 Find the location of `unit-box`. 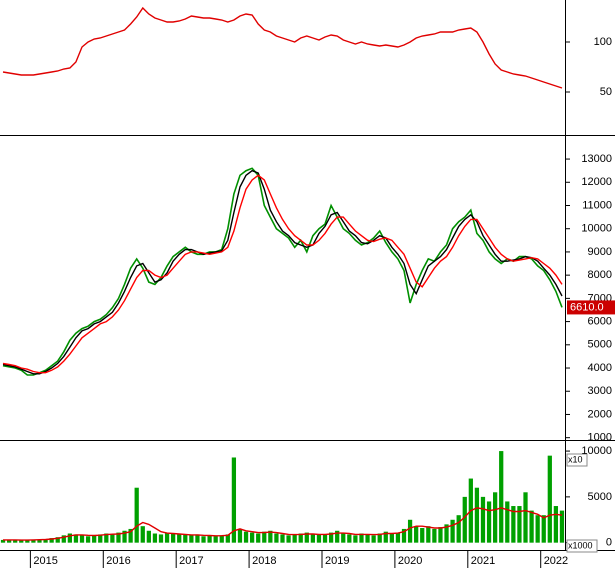

unit-box is located at coordinates (577, 460).